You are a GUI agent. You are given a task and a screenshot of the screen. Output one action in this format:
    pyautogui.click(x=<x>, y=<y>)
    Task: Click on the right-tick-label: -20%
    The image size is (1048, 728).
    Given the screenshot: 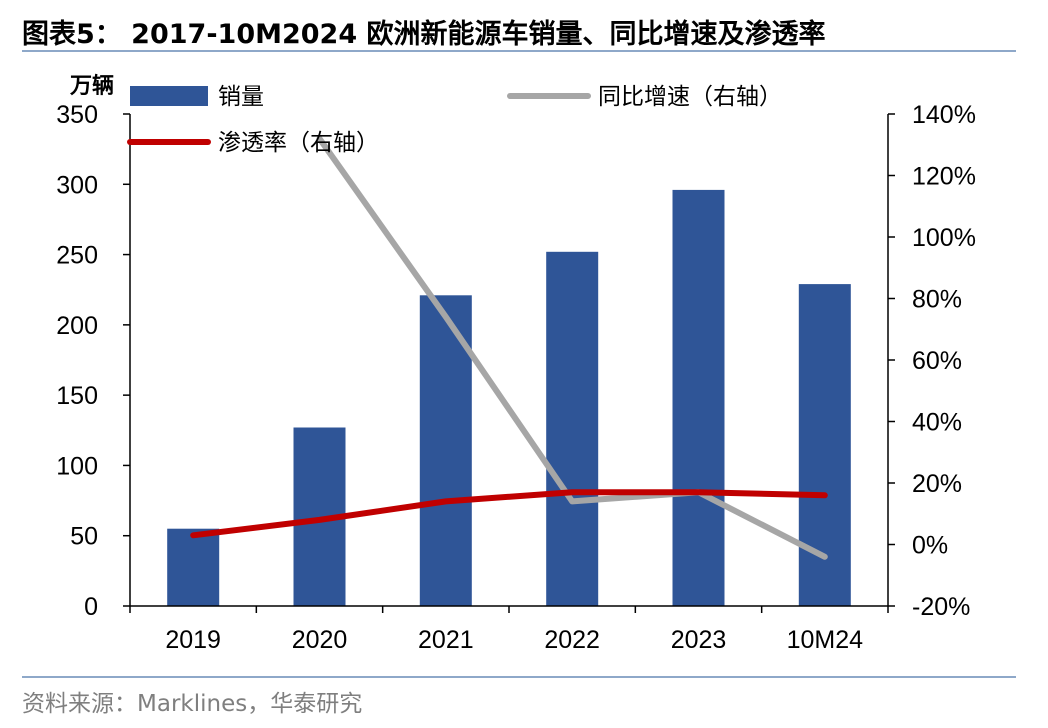 What is the action you would take?
    pyautogui.click(x=941, y=607)
    